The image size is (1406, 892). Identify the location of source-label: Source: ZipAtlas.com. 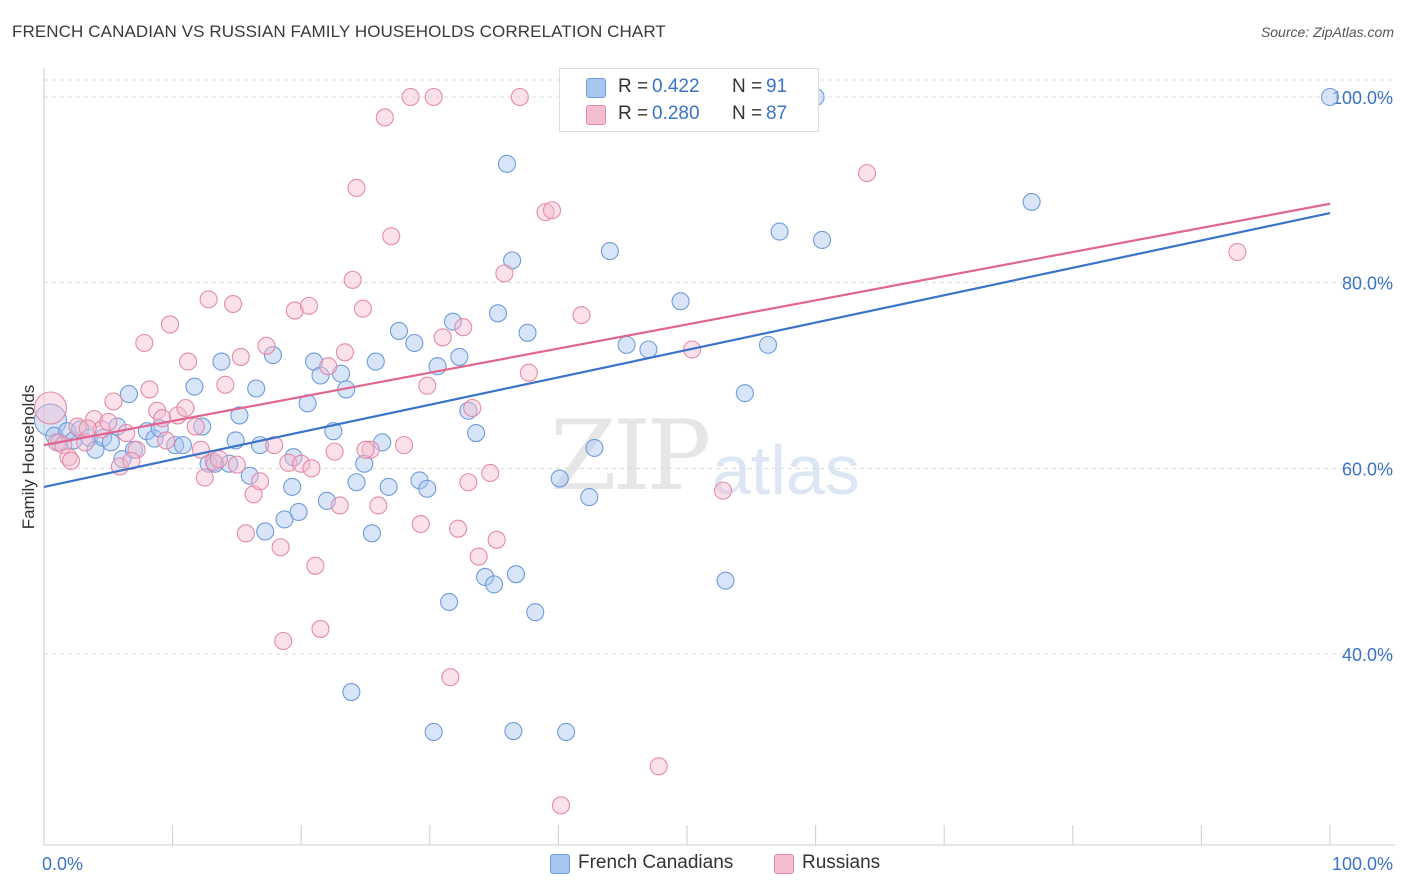
(1327, 32).